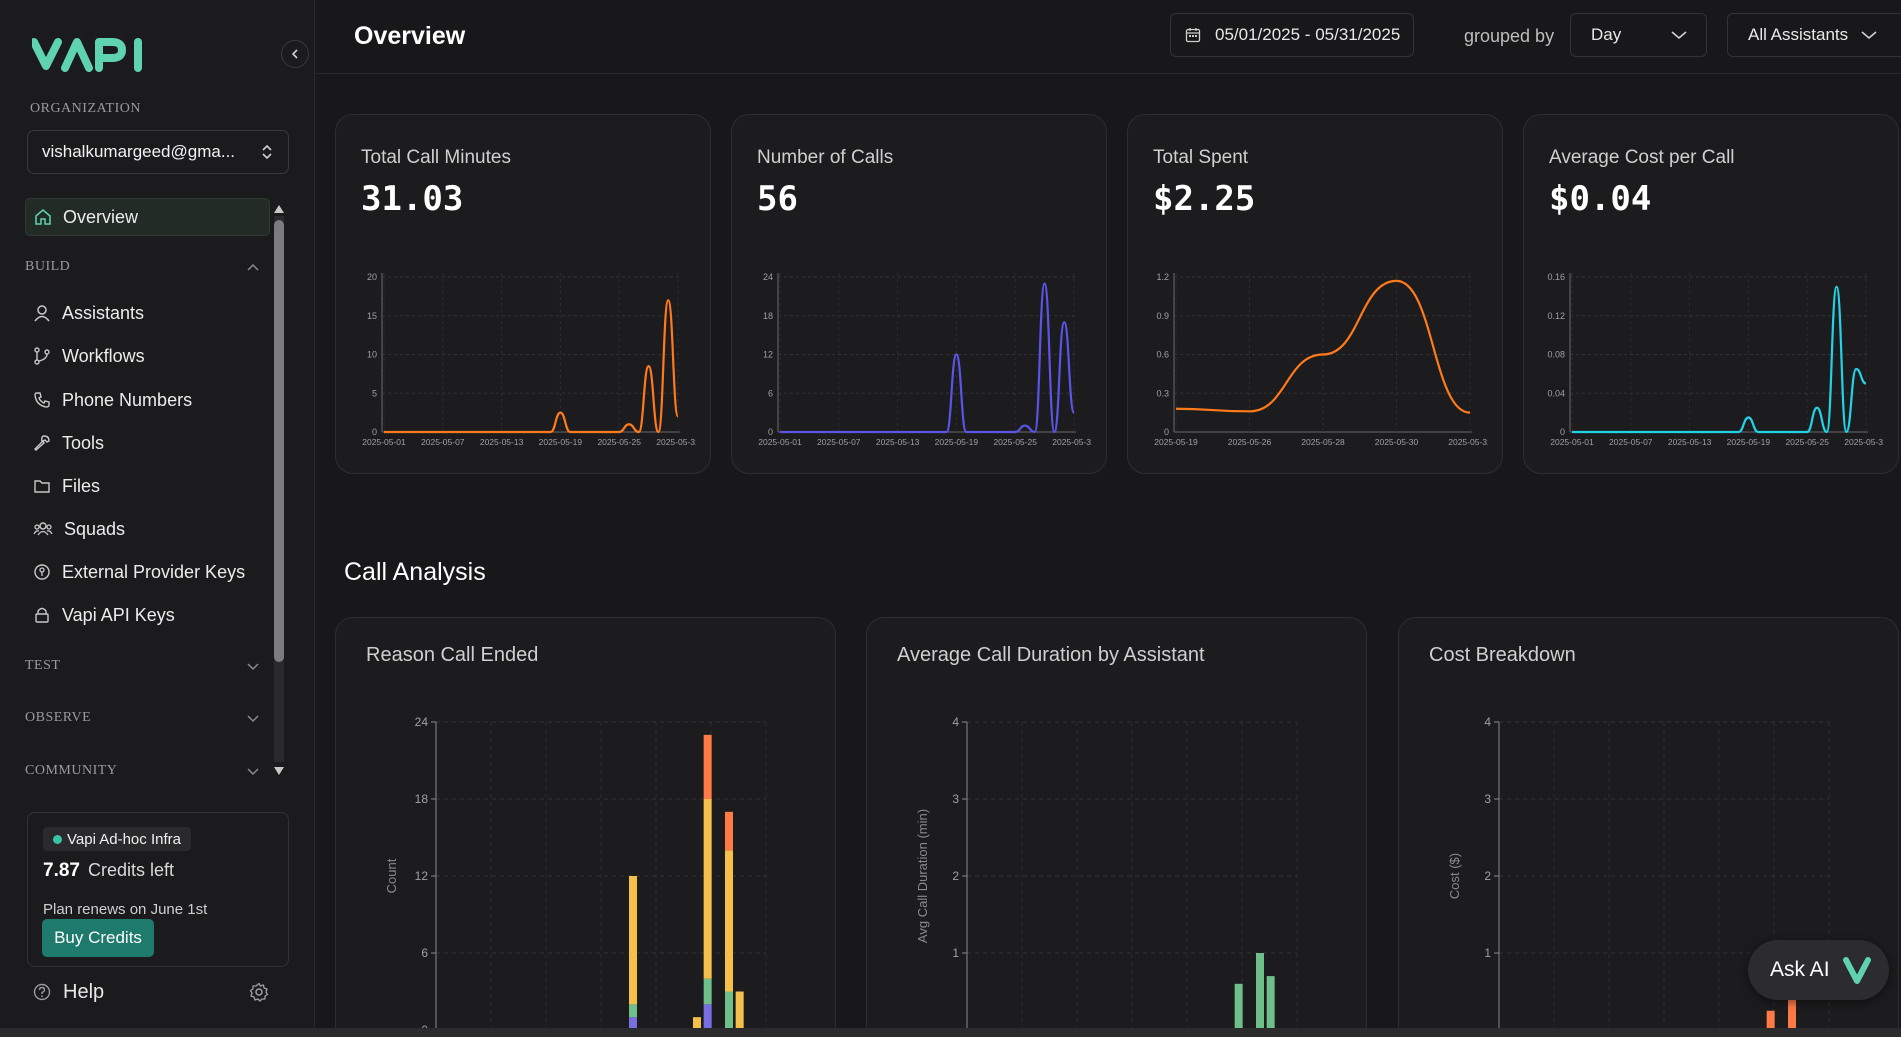 The height and width of the screenshot is (1037, 1901). I want to click on scrollbar-thumb, so click(279, 441).